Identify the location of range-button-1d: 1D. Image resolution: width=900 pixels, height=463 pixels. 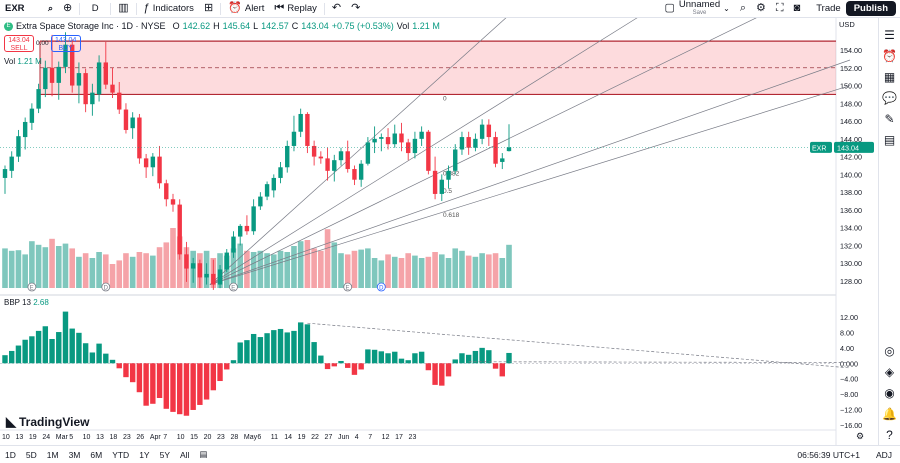
(10, 454).